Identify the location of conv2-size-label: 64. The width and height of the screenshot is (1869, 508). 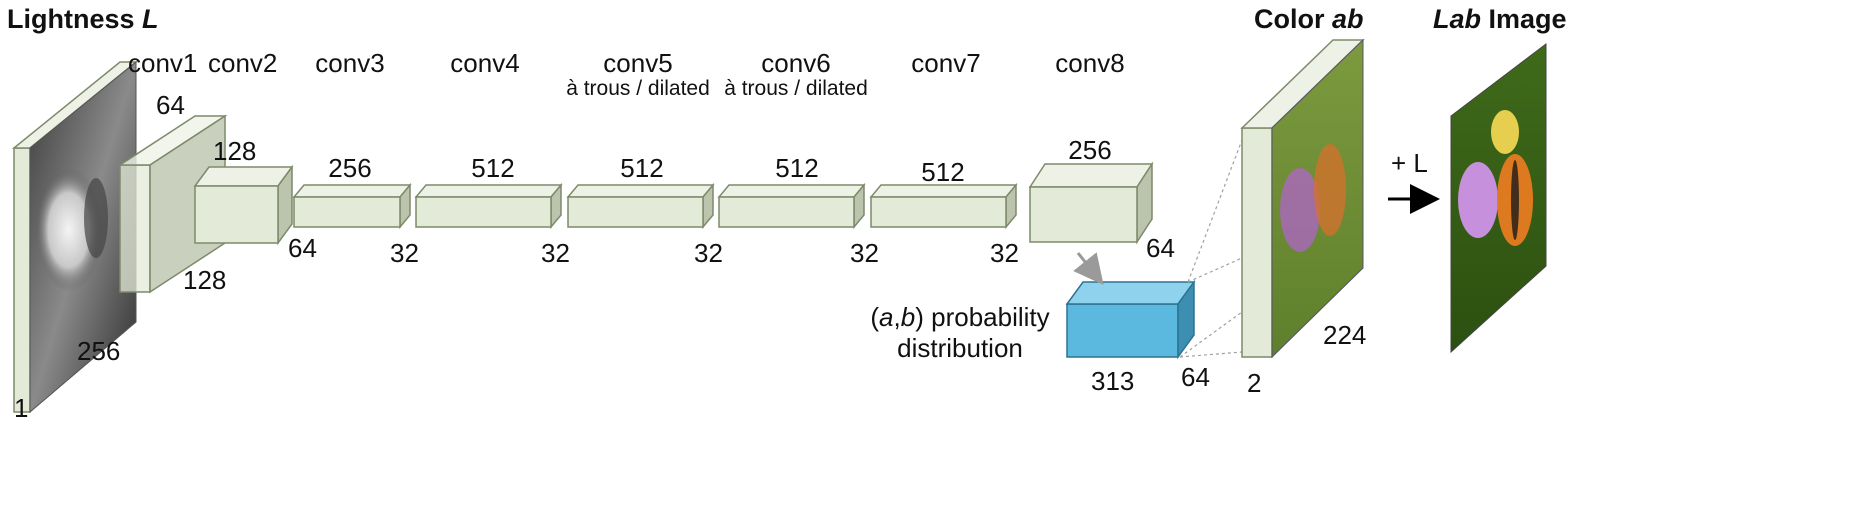
(302, 248).